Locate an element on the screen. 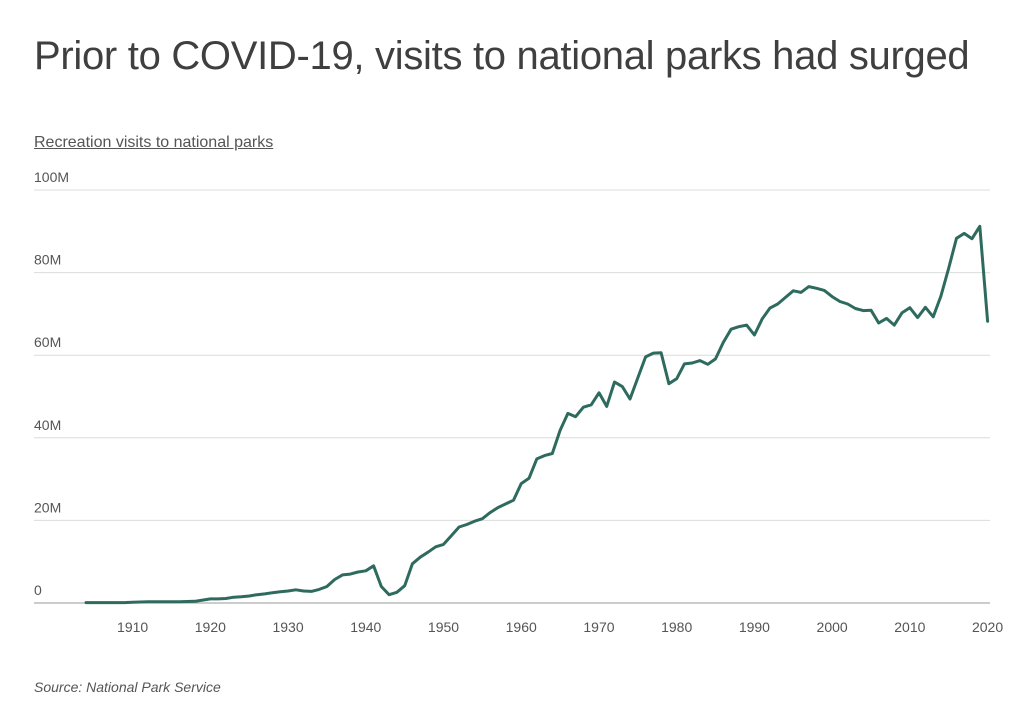 Image resolution: width=1024 pixels, height=715 pixels. x-tick-label: 2010 is located at coordinates (909, 627).